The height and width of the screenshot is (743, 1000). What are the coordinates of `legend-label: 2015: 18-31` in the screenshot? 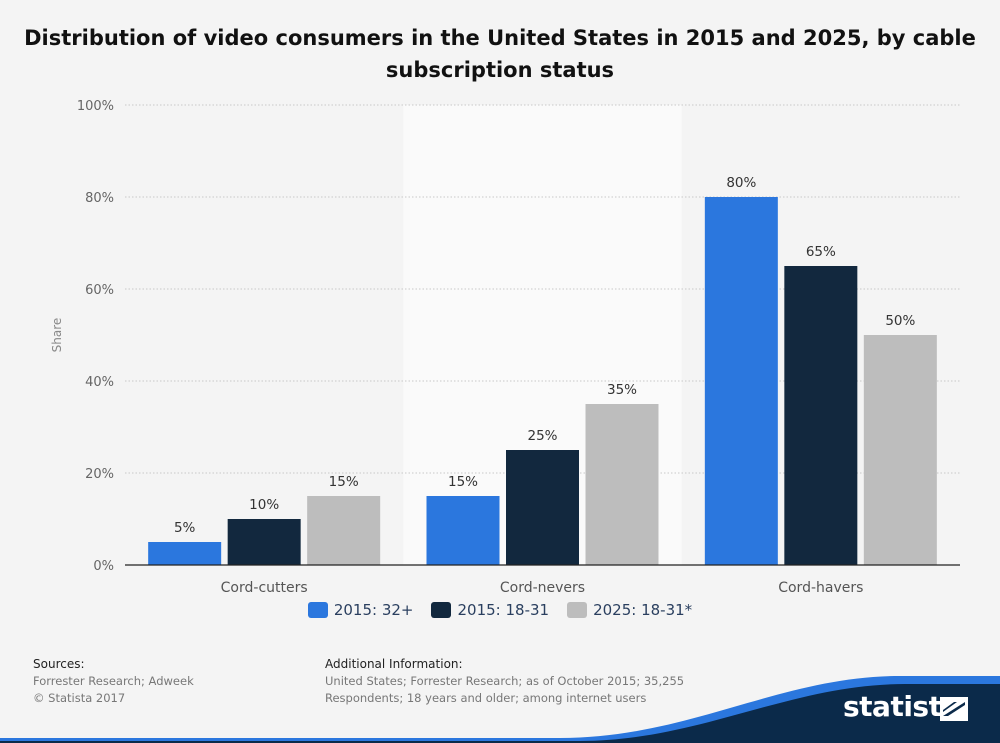 It's located at (503, 610).